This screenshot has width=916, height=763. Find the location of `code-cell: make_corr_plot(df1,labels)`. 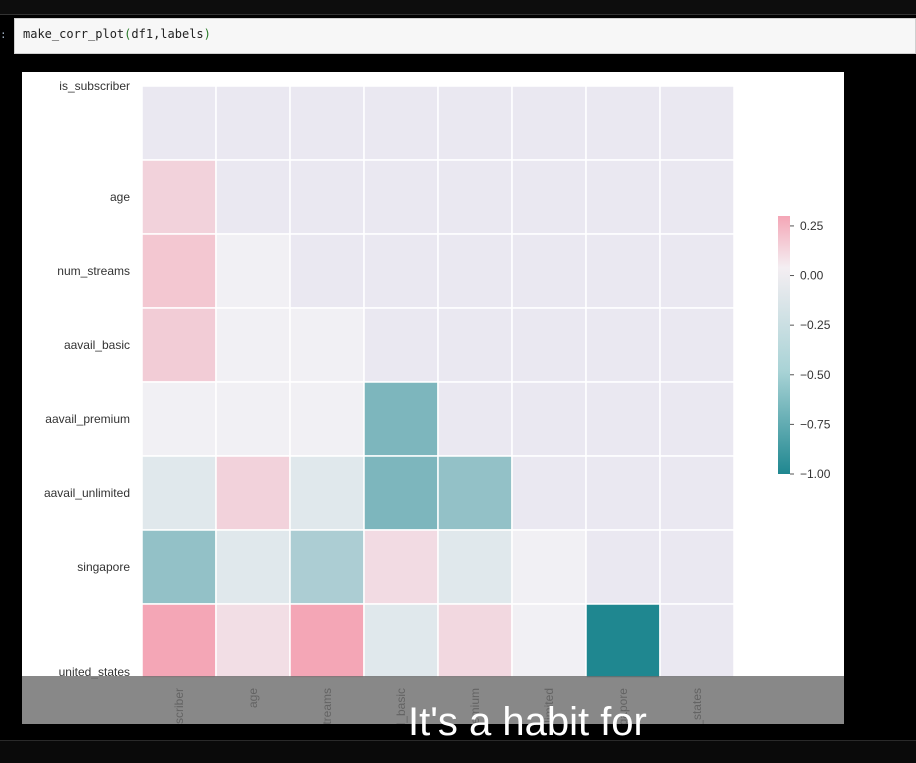

code-cell: make_corr_plot(df1,labels) is located at coordinates (465, 36).